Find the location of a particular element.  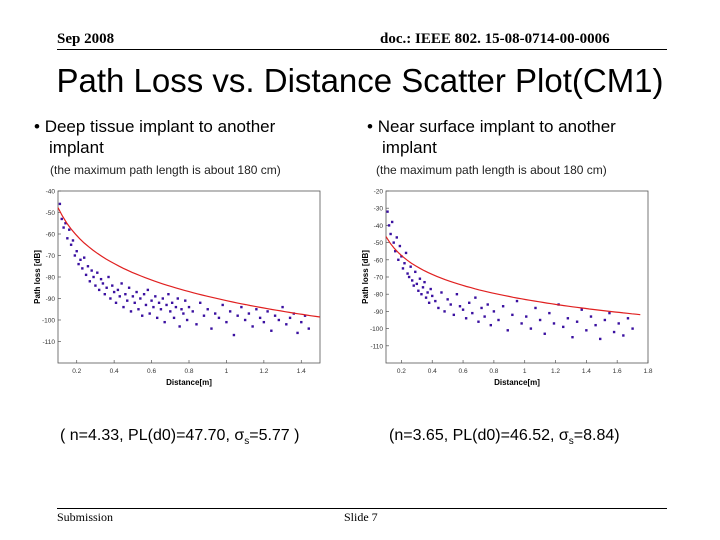

right-xlabel: Distance[m] is located at coordinates (517, 382).